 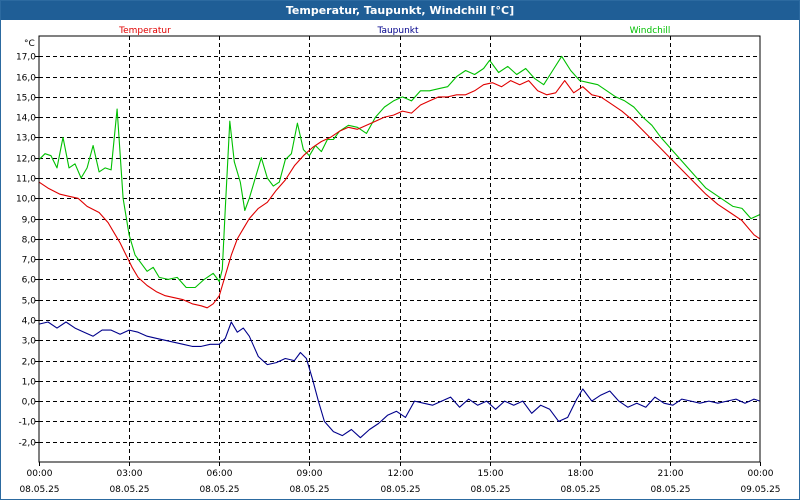 What do you see at coordinates (29, 383) in the screenshot?
I see `y-tick-label: 1,0` at bounding box center [29, 383].